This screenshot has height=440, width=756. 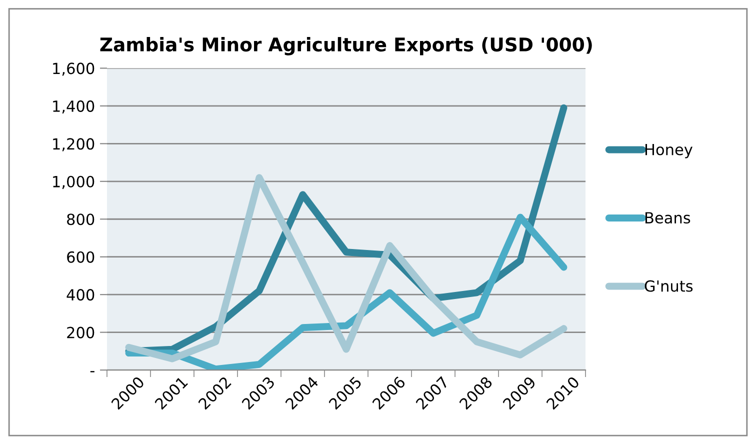 What do you see at coordinates (80, 220) in the screenshot?
I see `y-tick-label: 800` at bounding box center [80, 220].